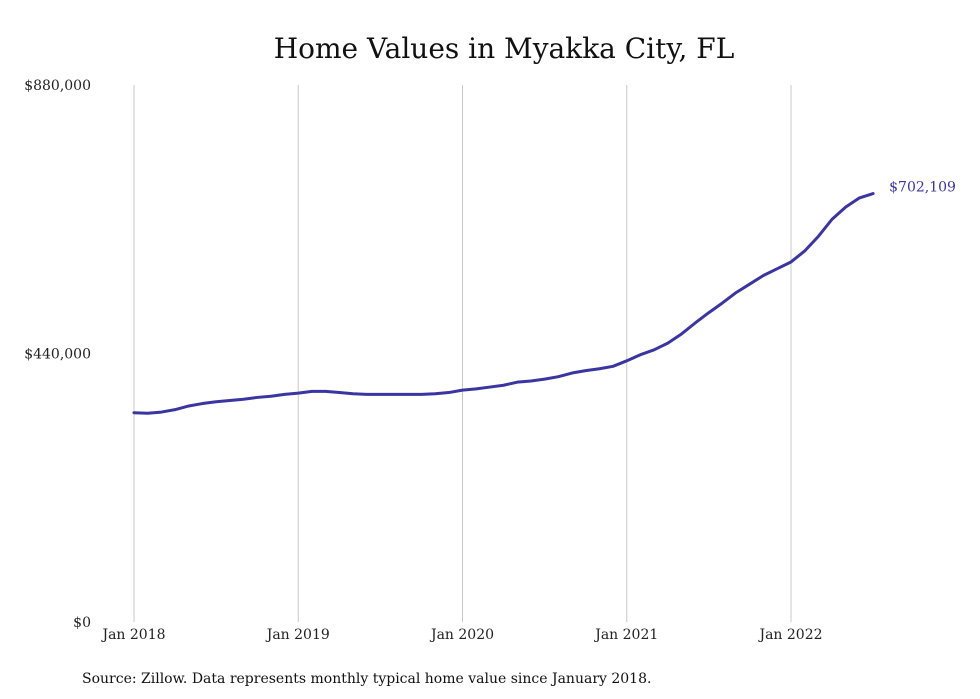 The width and height of the screenshot is (980, 699). I want to click on y-tick-label: $440,000, so click(57, 355).